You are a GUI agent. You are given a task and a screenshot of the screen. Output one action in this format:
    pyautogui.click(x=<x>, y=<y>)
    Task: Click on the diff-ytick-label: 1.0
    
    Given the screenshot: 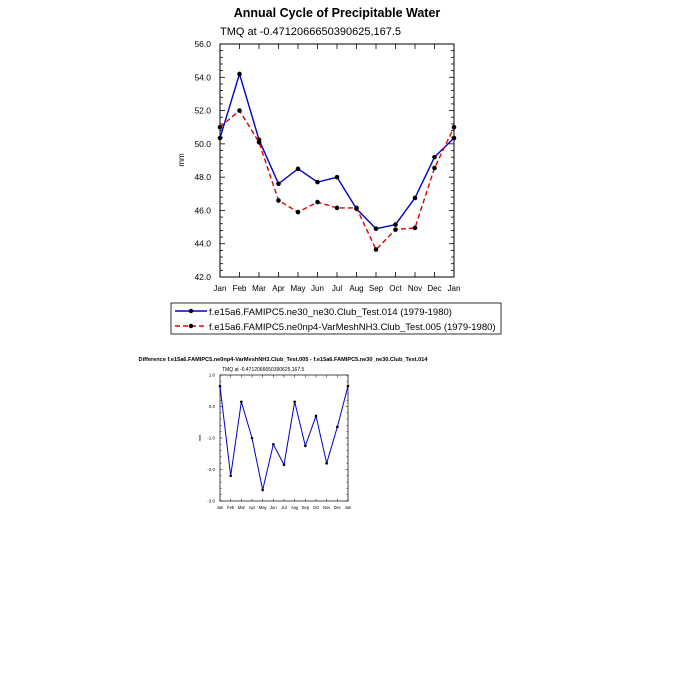 What is the action you would take?
    pyautogui.click(x=212, y=375)
    